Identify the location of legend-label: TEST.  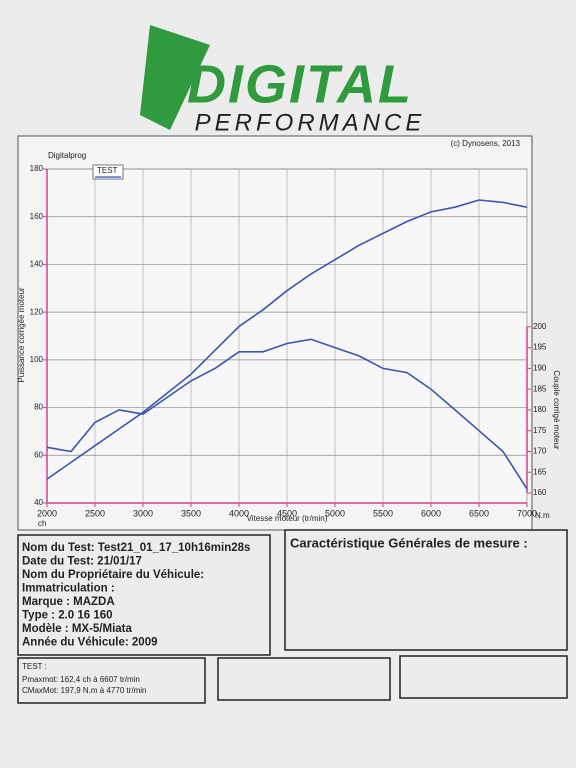
(107, 170).